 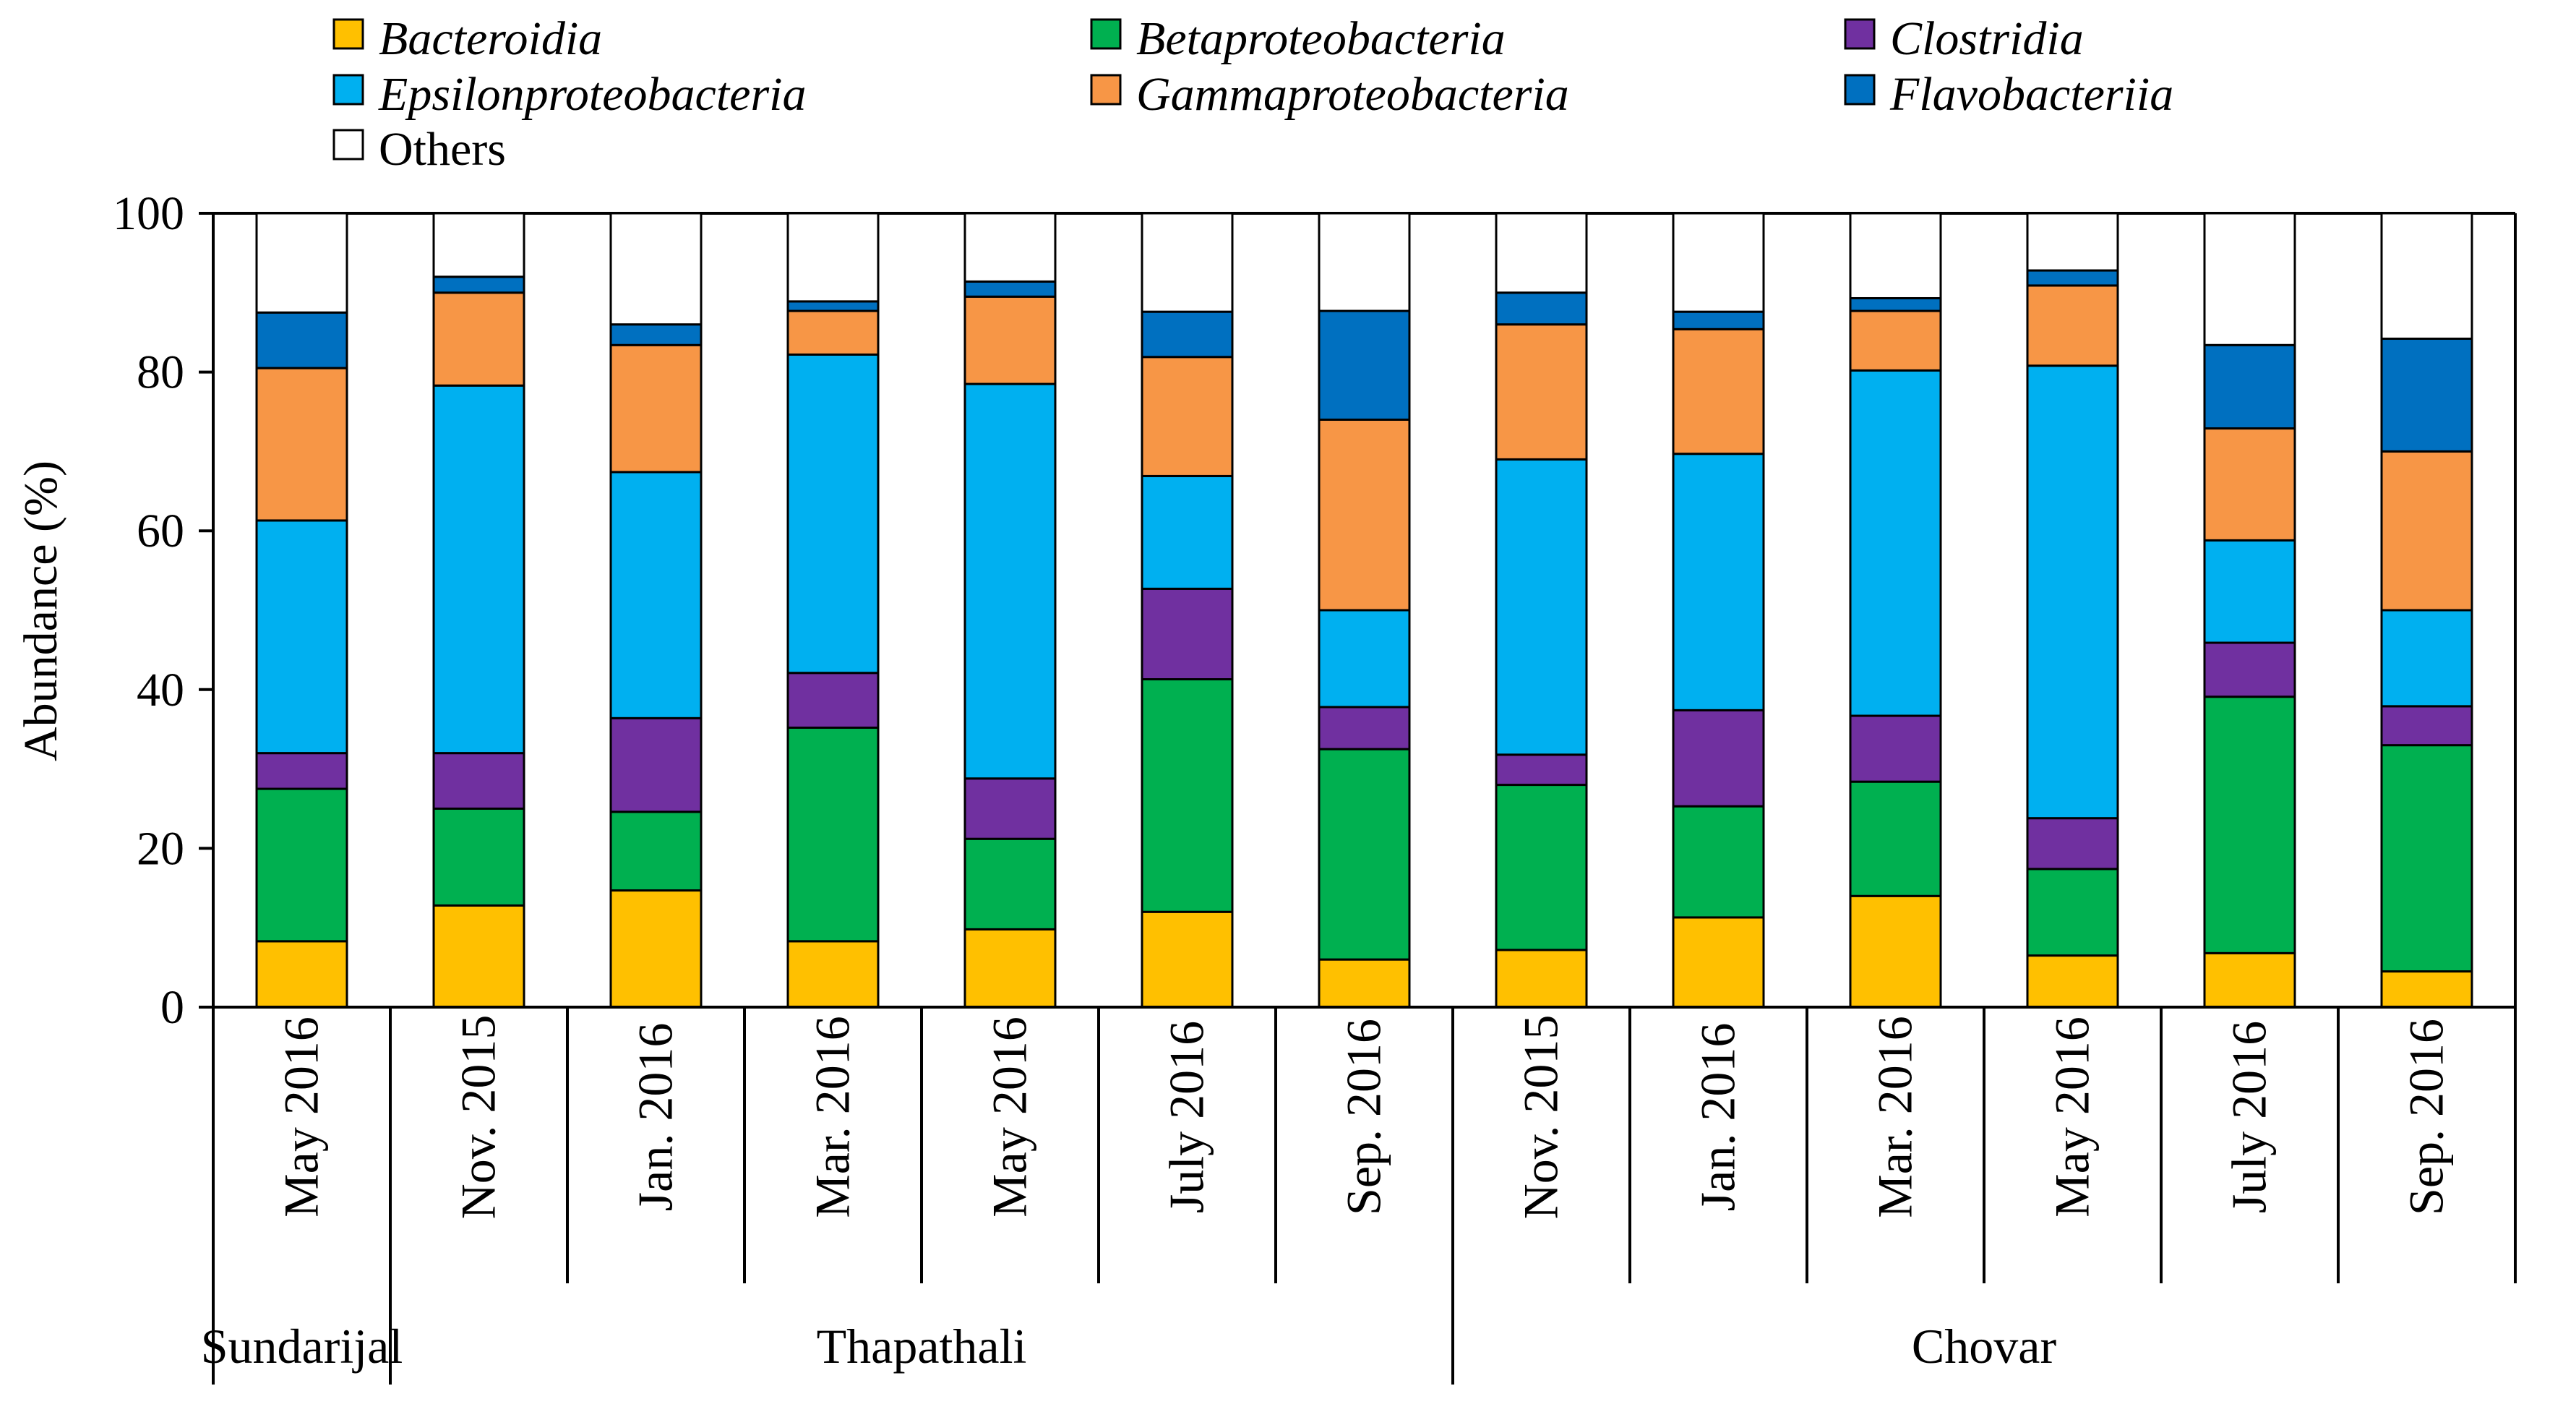 What do you see at coordinates (479, 1117) in the screenshot?
I see `x-category-label: Nov. 2015` at bounding box center [479, 1117].